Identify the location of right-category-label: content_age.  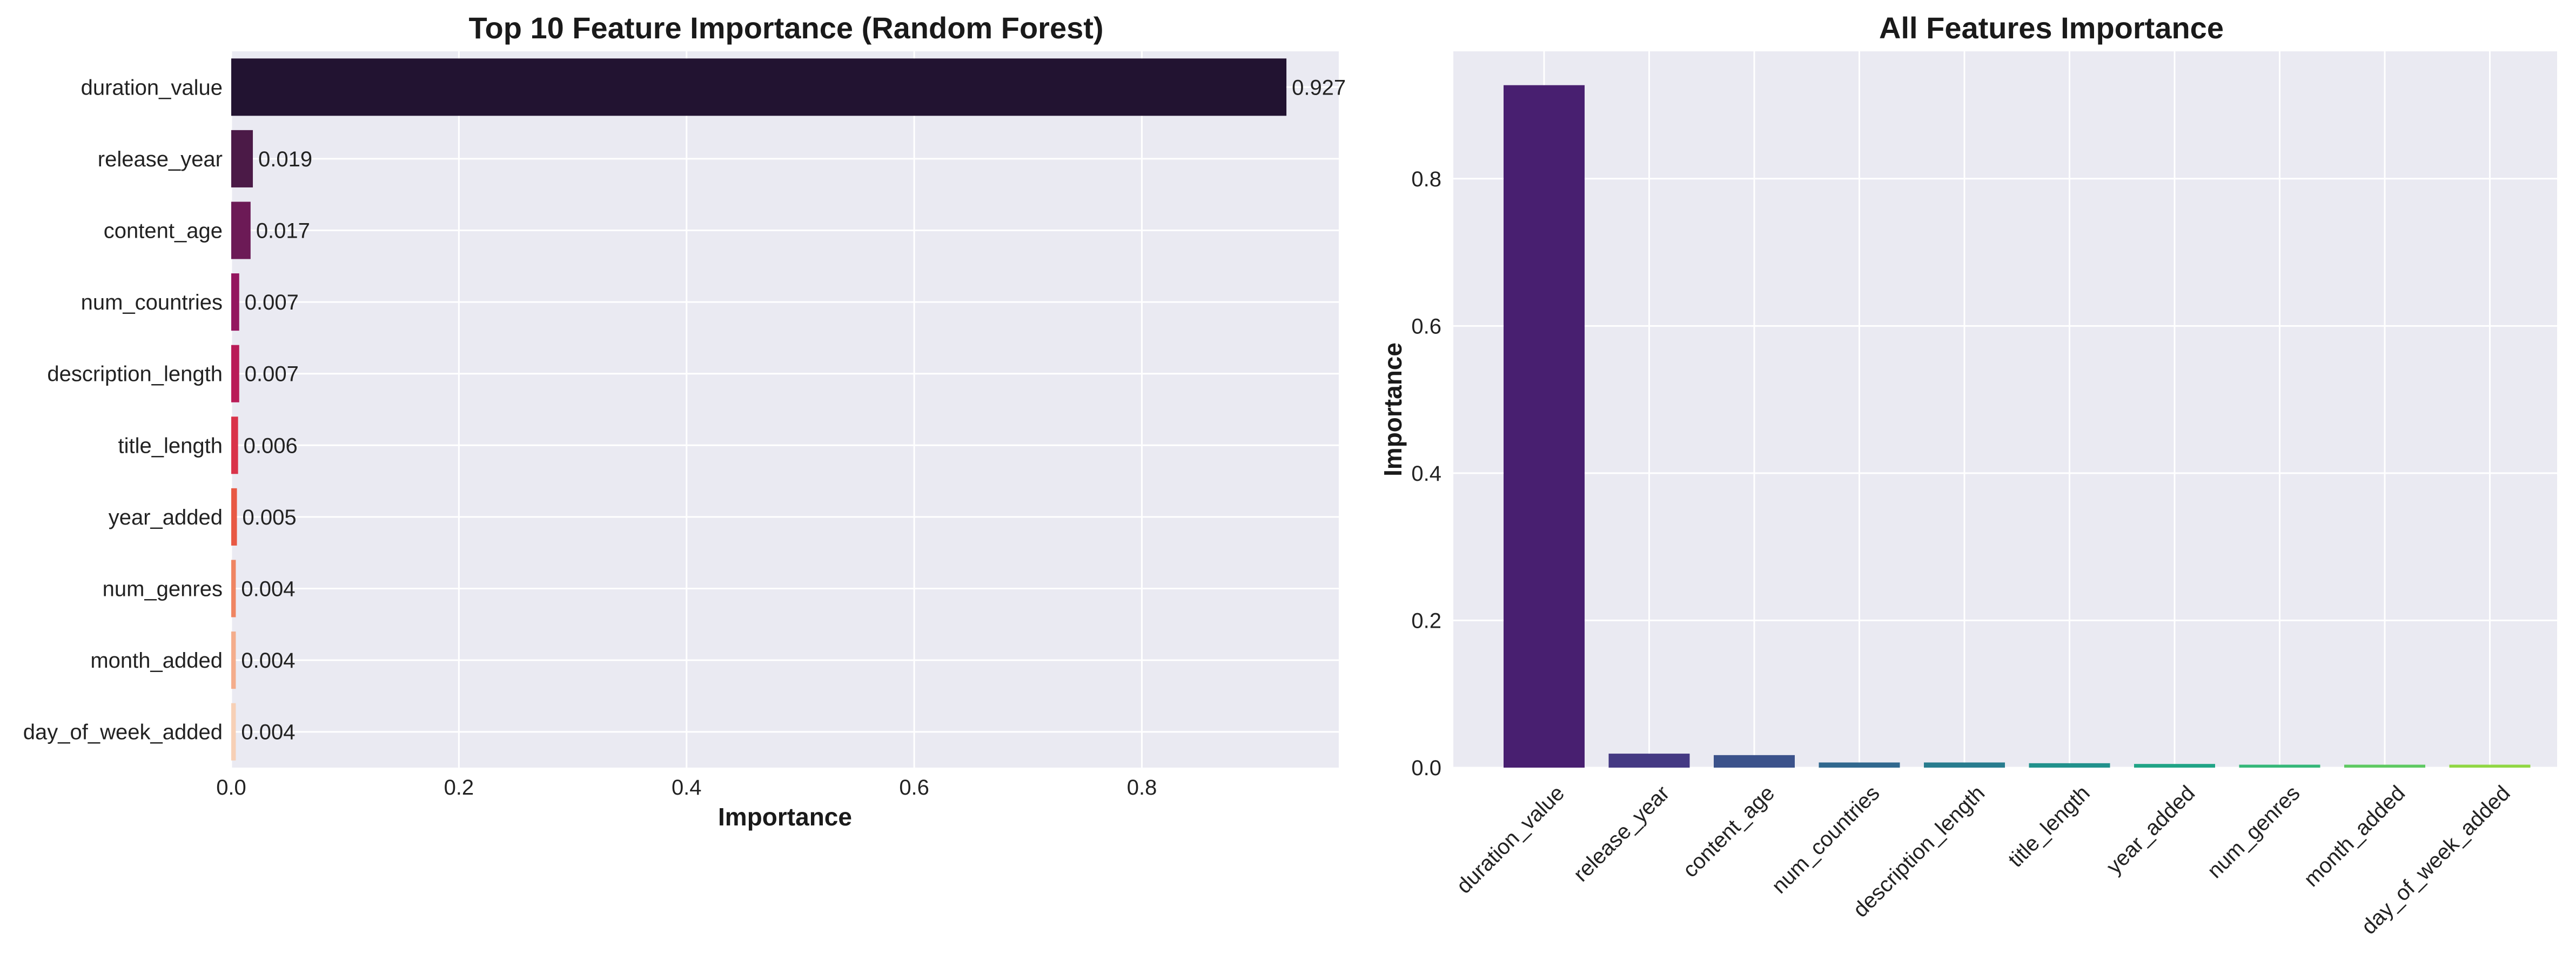
(1729, 831).